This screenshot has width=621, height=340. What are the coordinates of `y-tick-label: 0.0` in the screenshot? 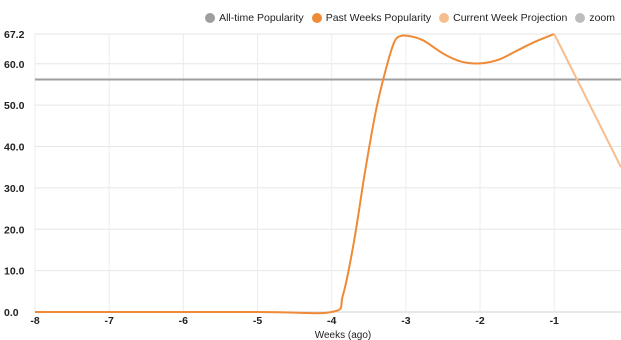 It's located at (11, 313).